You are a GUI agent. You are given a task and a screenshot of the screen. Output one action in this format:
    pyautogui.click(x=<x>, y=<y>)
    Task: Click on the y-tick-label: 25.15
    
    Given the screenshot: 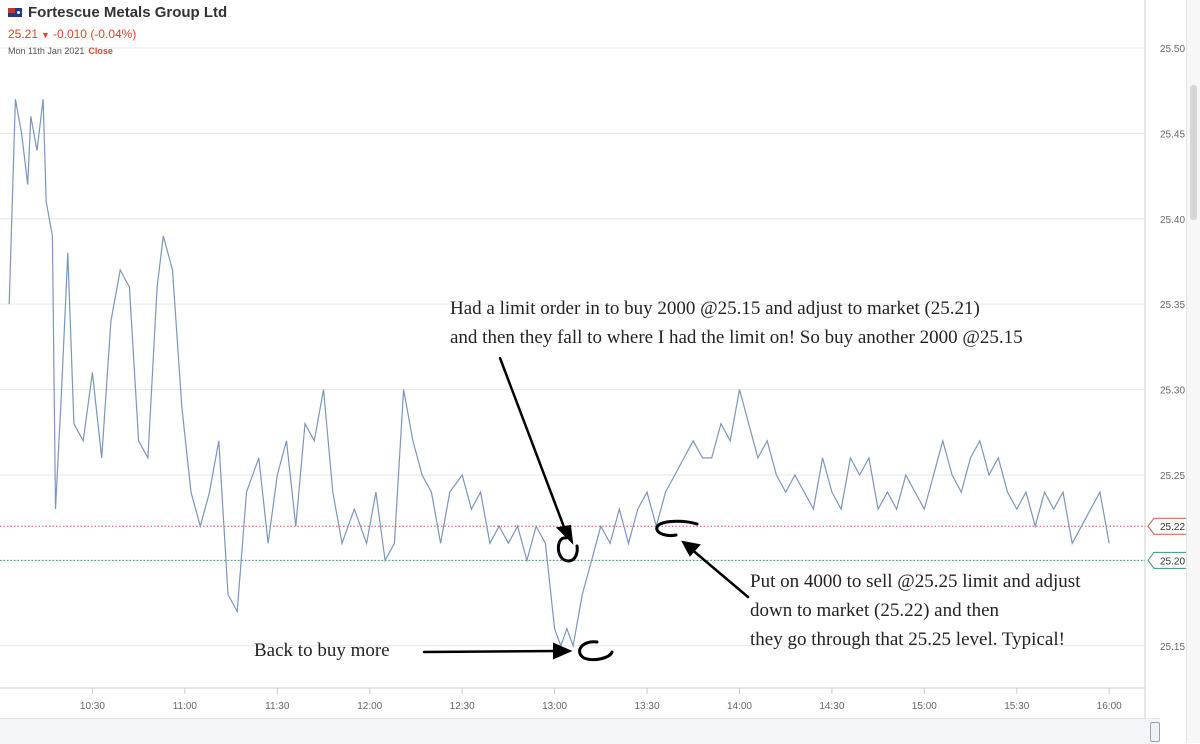 What is the action you would take?
    pyautogui.click(x=1172, y=647)
    